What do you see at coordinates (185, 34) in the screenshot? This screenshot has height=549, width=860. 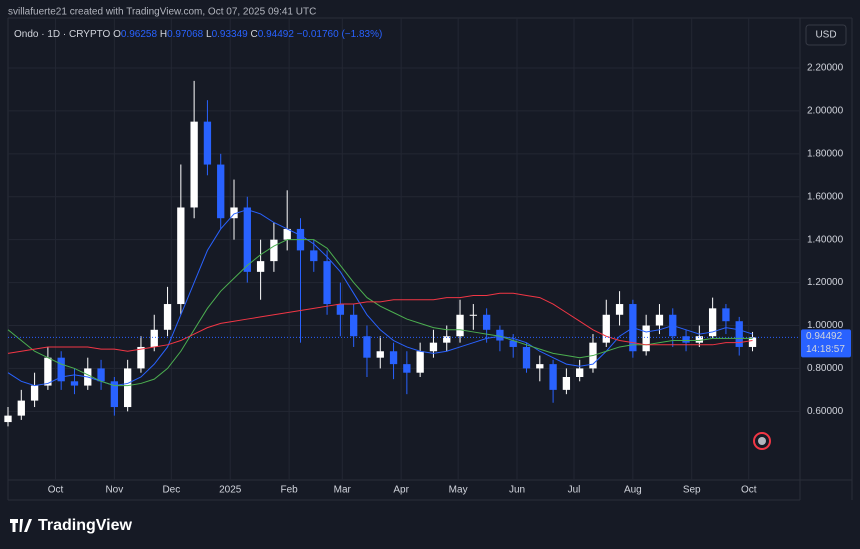 I see `quote-value: 0.97068` at bounding box center [185, 34].